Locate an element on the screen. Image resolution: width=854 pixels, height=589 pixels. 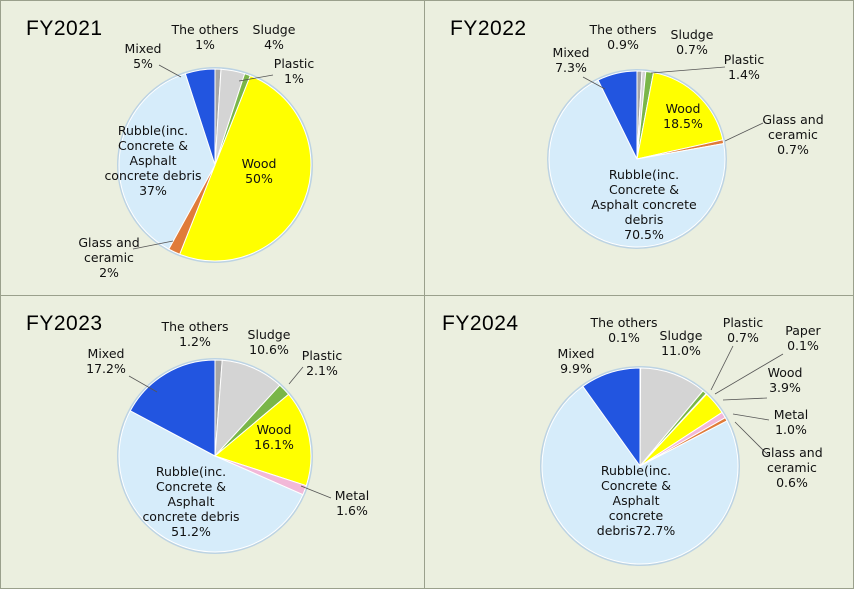
slice-label-plastic: Plastic 1.4% is located at coordinates (744, 67).